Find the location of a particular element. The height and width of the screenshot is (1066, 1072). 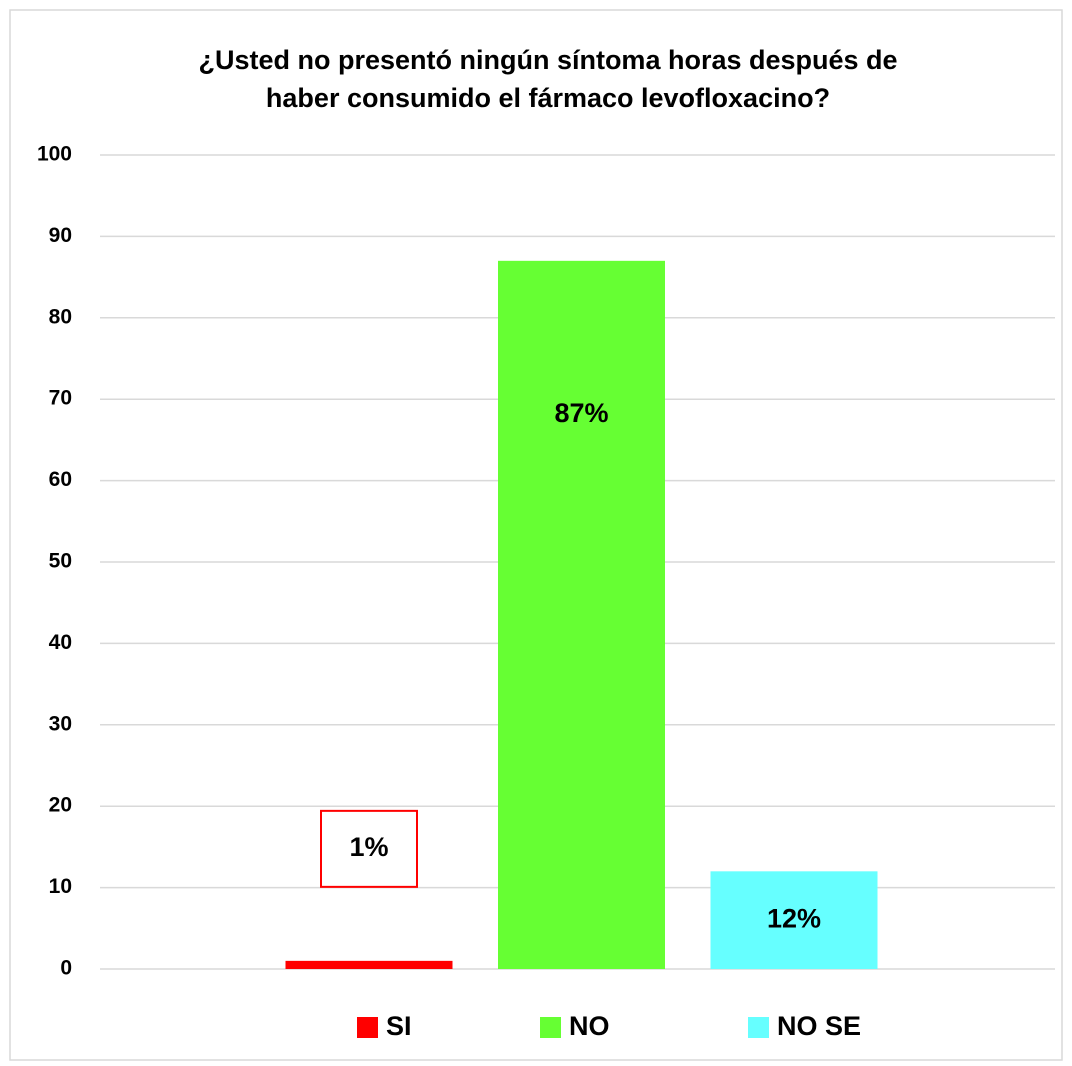

y-tick-label: 20 is located at coordinates (60, 805).